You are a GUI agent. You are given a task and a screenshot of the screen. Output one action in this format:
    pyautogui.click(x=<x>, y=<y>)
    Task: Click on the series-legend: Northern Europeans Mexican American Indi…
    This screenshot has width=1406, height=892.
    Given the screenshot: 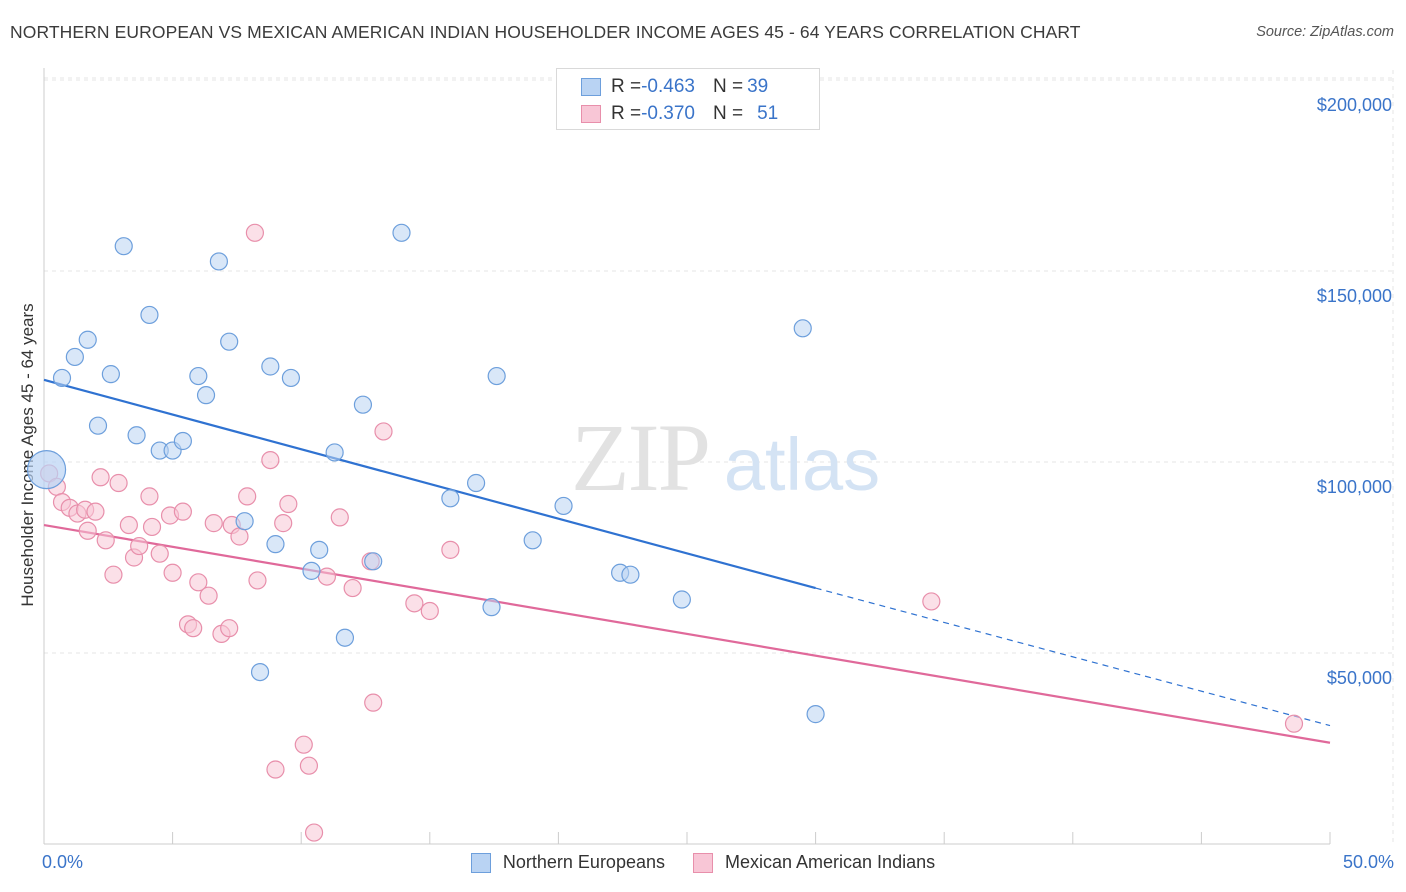 What is the action you would take?
    pyautogui.click(x=703, y=862)
    